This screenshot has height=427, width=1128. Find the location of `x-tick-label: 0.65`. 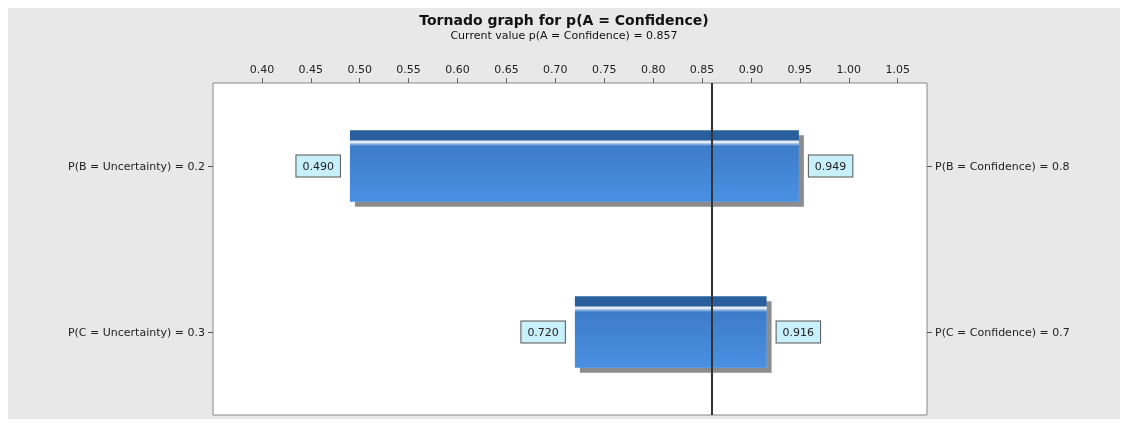

x-tick-label: 0.65 is located at coordinates (506, 69).